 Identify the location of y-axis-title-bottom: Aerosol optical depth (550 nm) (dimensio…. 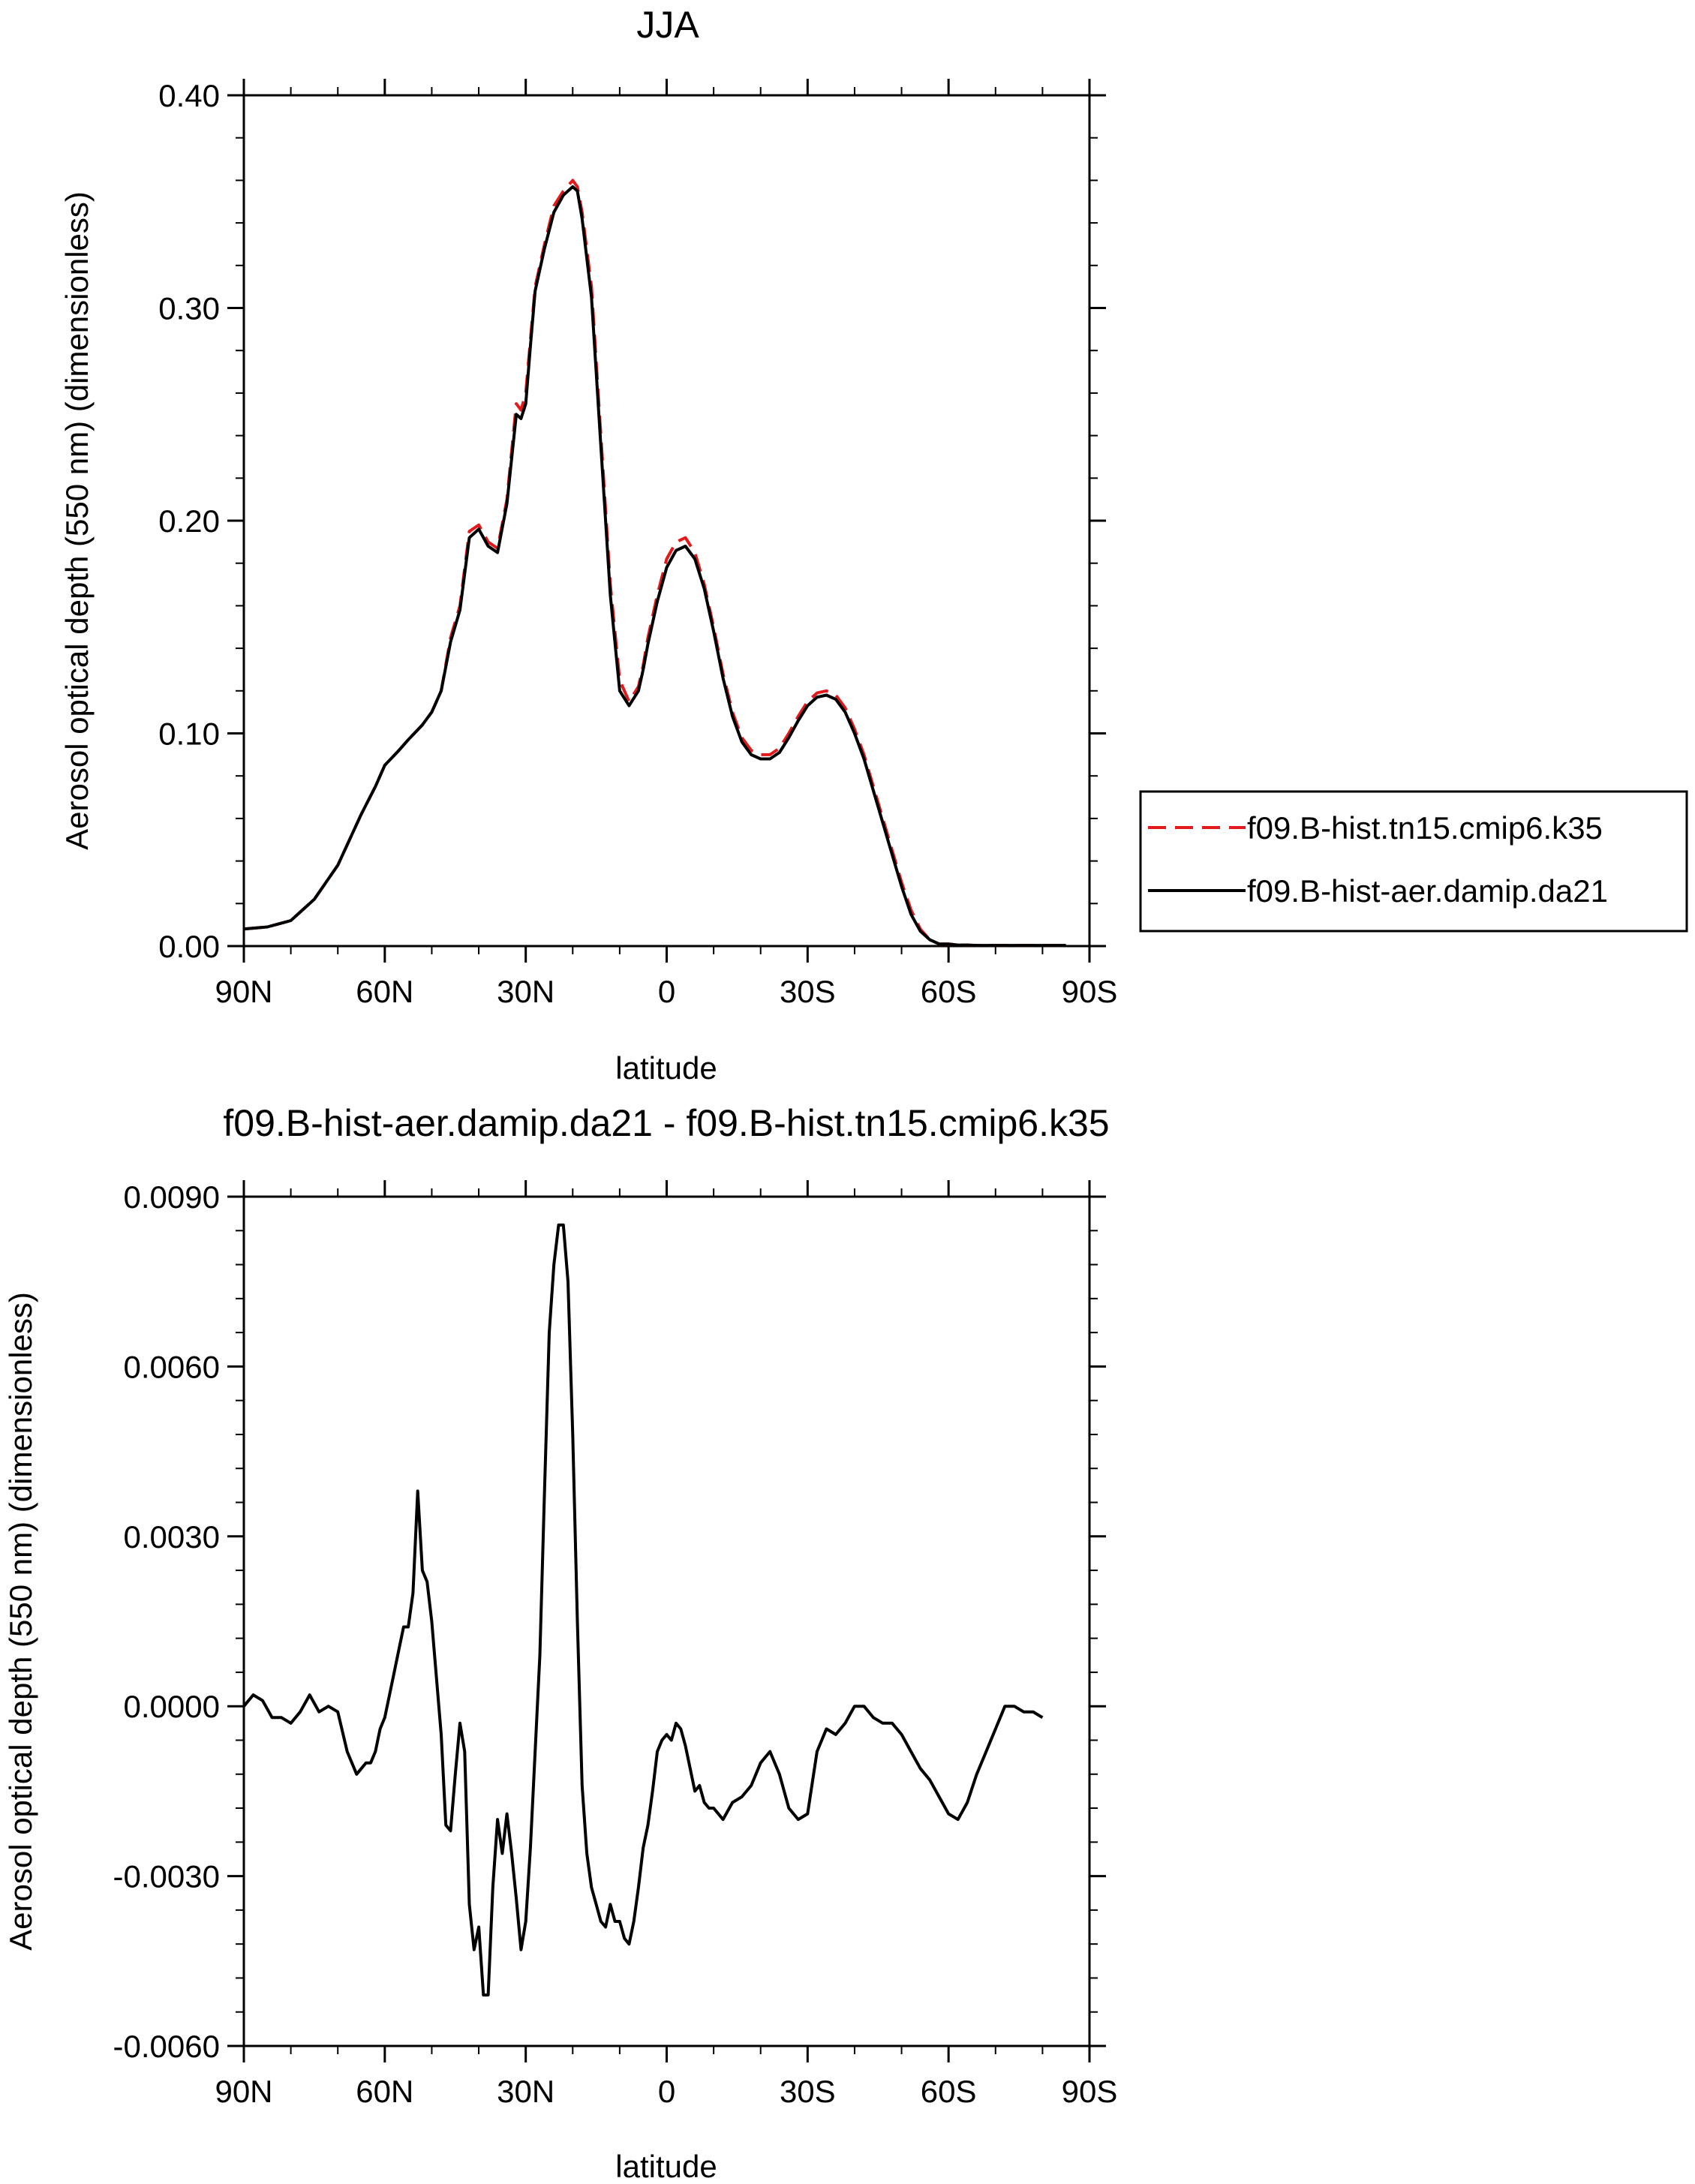
(20, 1621).